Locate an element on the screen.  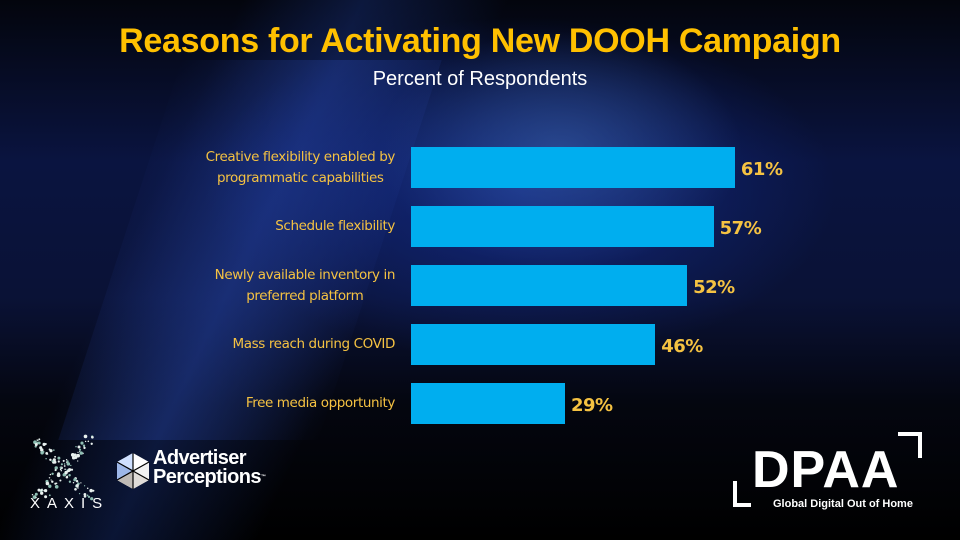
advertiser-perceptions-logo-text: Advertiser Perceptions™ is located at coordinates (209, 467).